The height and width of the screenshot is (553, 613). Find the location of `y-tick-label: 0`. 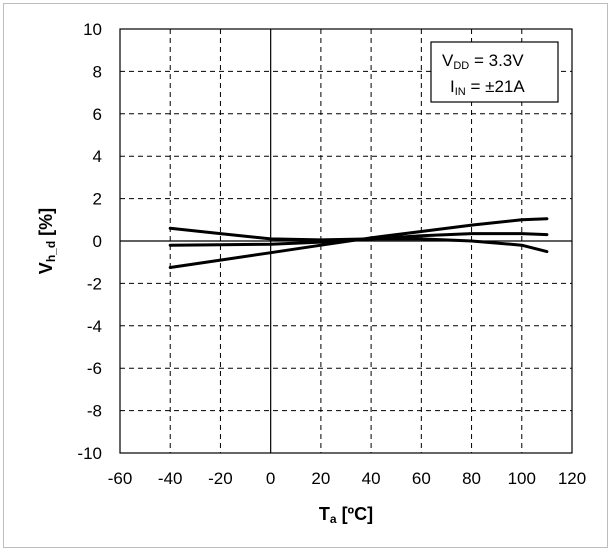

y-tick-label: 0 is located at coordinates (97, 241).